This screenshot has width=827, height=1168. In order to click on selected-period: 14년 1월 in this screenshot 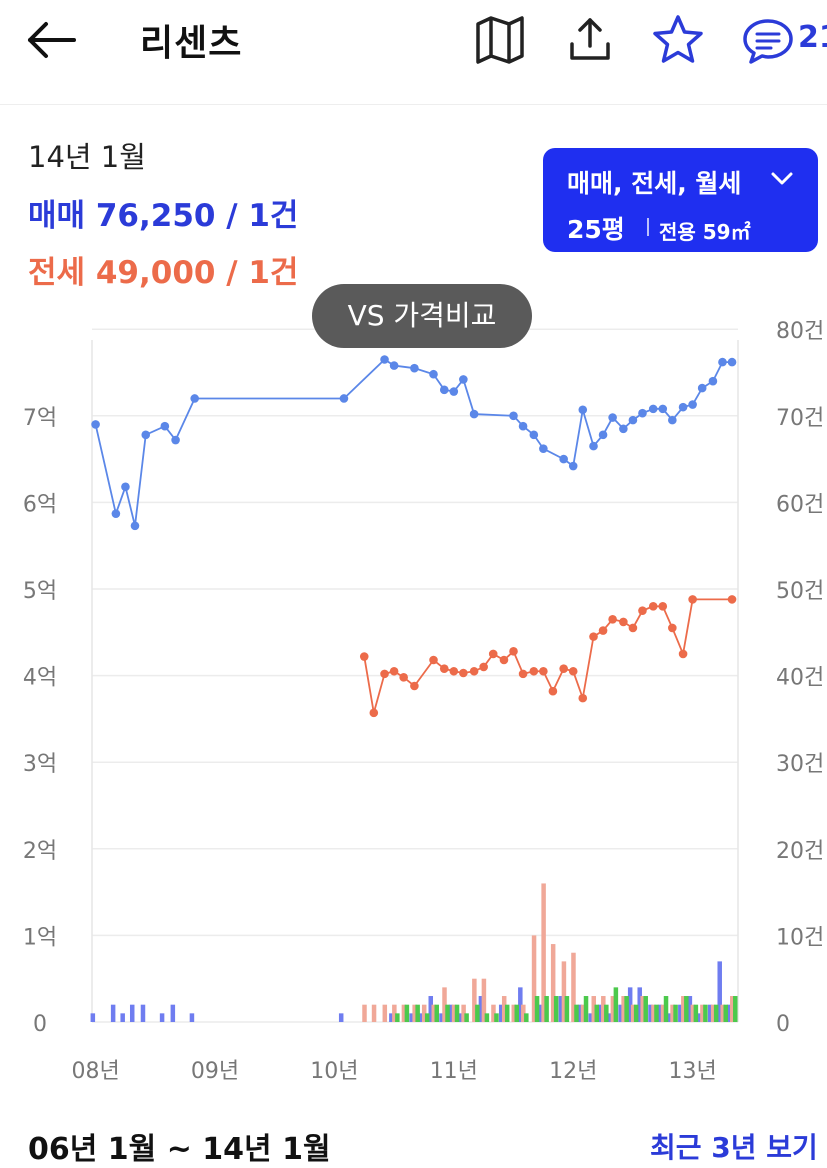, I will do `click(87, 157)`.